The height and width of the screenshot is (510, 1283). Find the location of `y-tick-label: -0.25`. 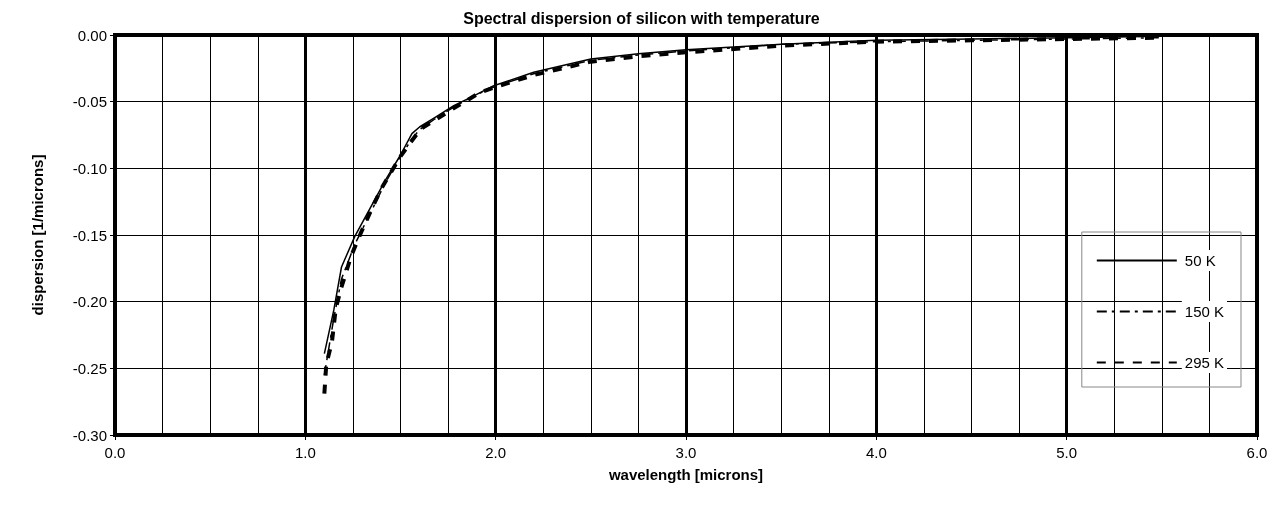

y-tick-label: -0.25 is located at coordinates (89, 368).